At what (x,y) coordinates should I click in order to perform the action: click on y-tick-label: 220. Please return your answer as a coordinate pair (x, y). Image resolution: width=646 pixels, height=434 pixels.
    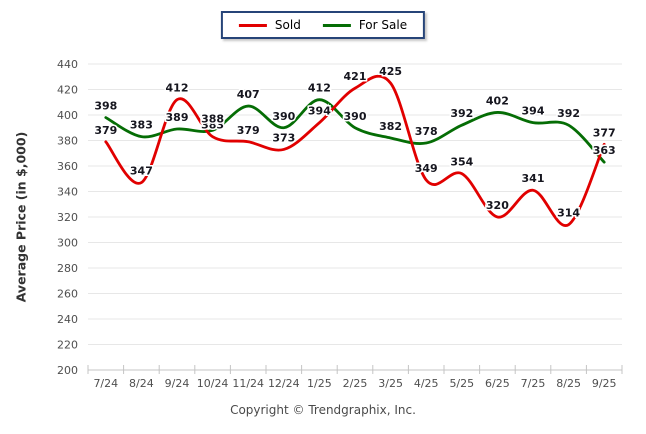
    Looking at the image, I should click on (67, 345).